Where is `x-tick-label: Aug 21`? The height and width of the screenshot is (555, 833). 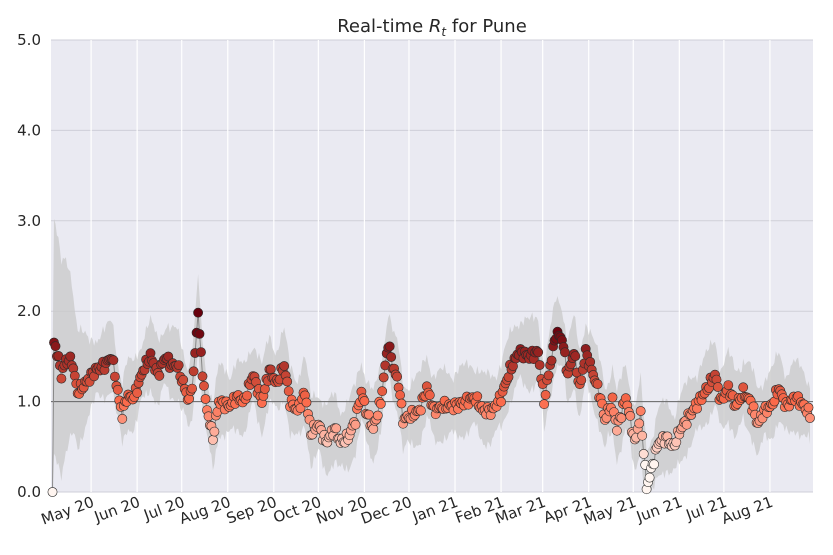
x-tick-label: Aug 21 is located at coordinates (747, 510).